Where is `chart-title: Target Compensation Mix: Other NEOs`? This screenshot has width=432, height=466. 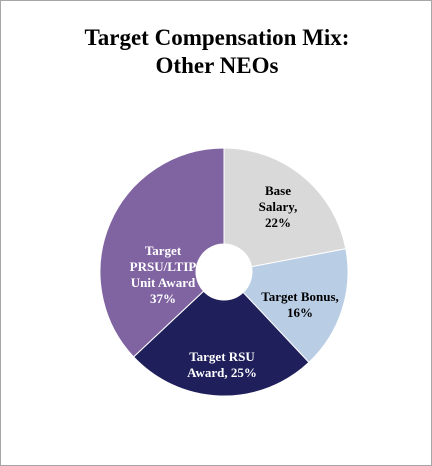
chart-title: Target Compensation Mix: Other NEOs is located at coordinates (217, 51).